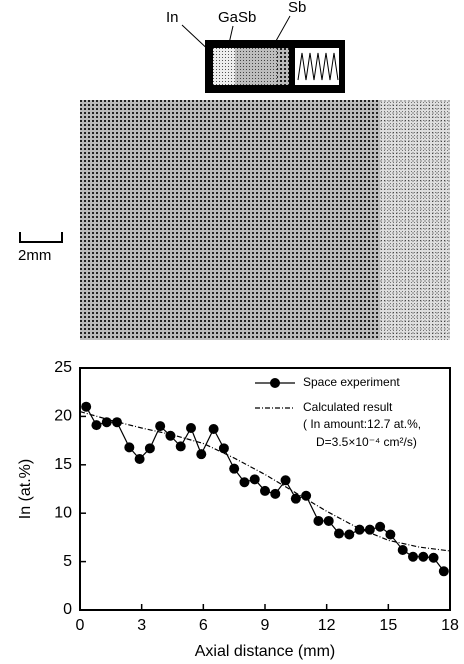  Describe the element at coordinates (351, 382) in the screenshot. I see `legend-label: Space experiment` at that location.